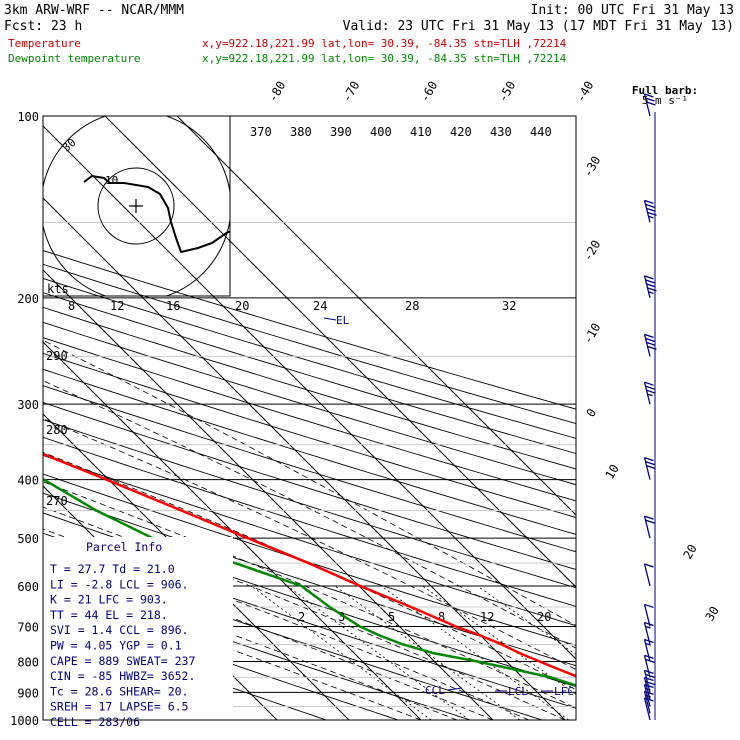 Image resolution: width=740 pixels, height=740 pixels. Describe the element at coordinates (28, 117) in the screenshot. I see `pressure-tick-label: 100` at that location.